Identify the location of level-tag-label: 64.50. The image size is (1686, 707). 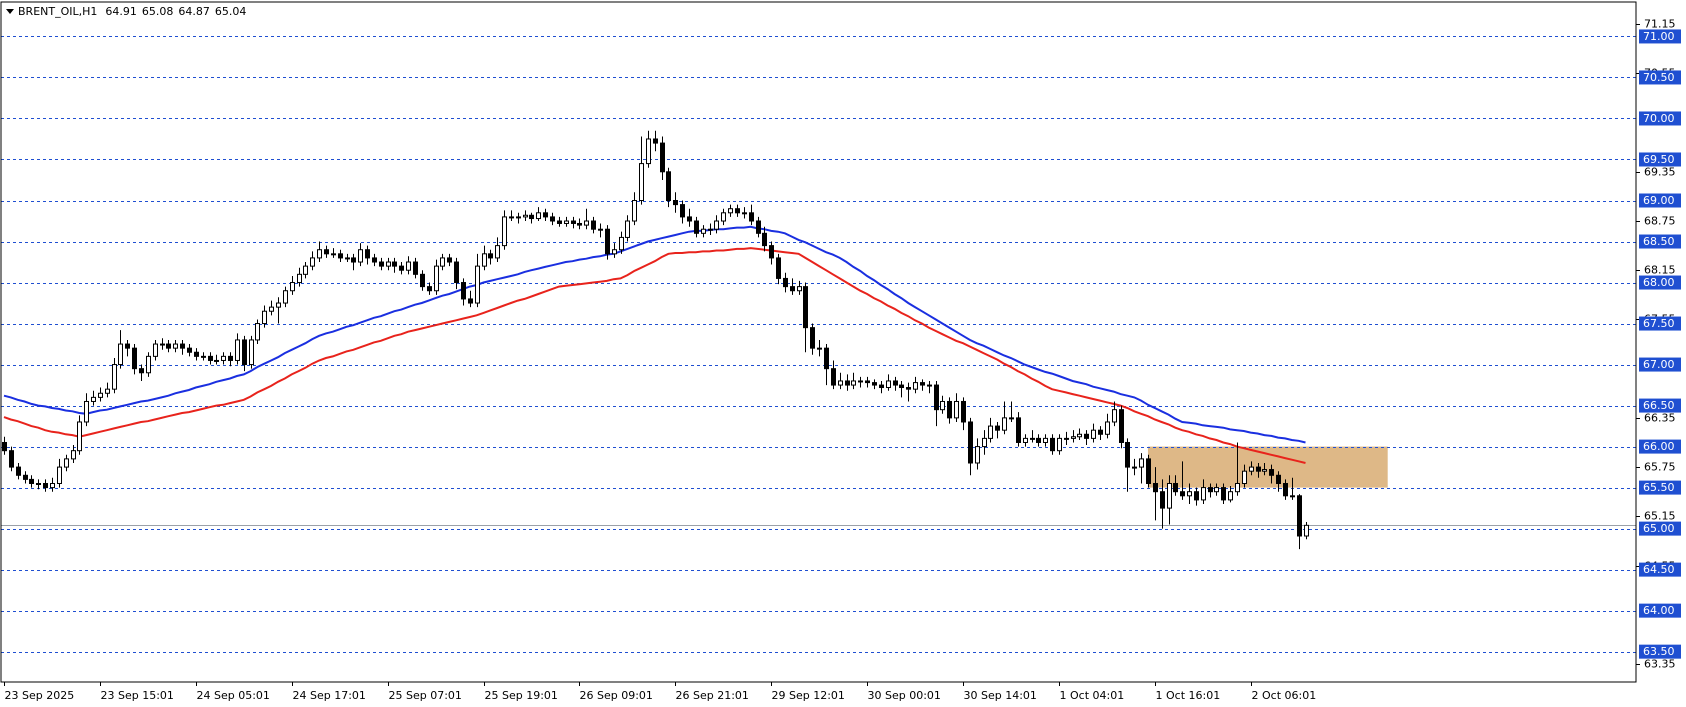
(1659, 569).